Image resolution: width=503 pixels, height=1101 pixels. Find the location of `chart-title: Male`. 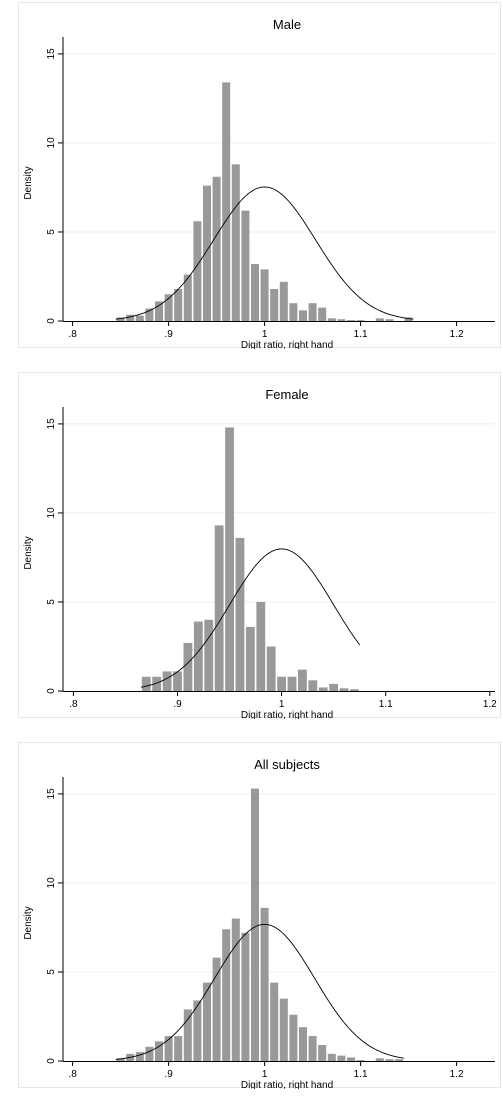

chart-title: Male is located at coordinates (287, 24).